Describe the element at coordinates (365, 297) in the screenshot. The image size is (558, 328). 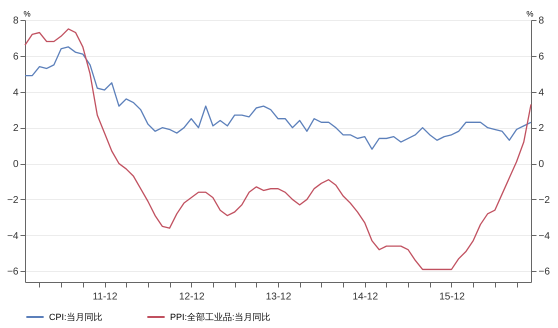
I see `x-tick-label: 14-12` at that location.